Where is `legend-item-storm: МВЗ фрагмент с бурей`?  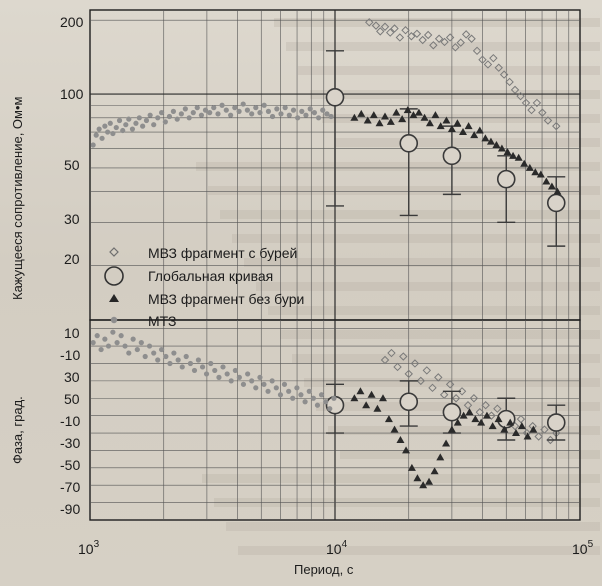
legend-item-storm: МВЗ фрагмент с бурей is located at coordinates (203, 253).